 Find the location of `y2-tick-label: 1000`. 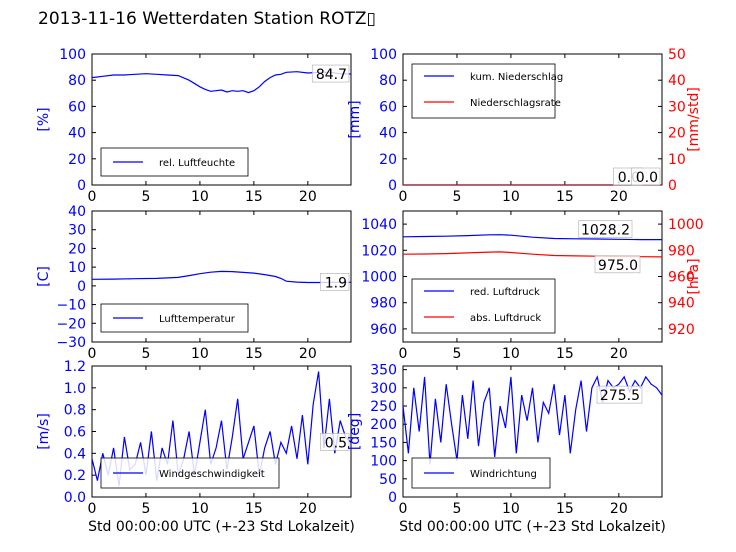

y2-tick-label: 1000 is located at coordinates (686, 225).